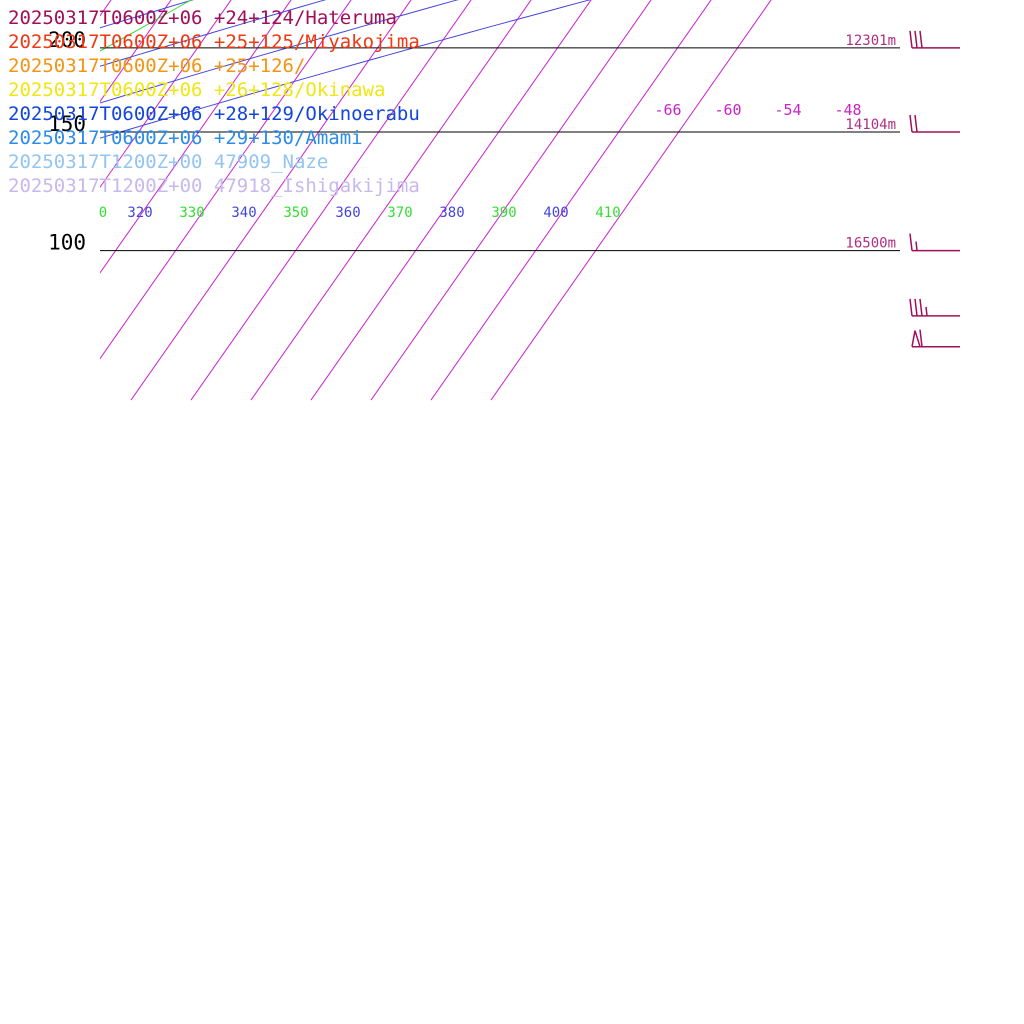 The width and height of the screenshot is (1024, 1024). I want to click on pressure-label: 200, so click(67, 40).